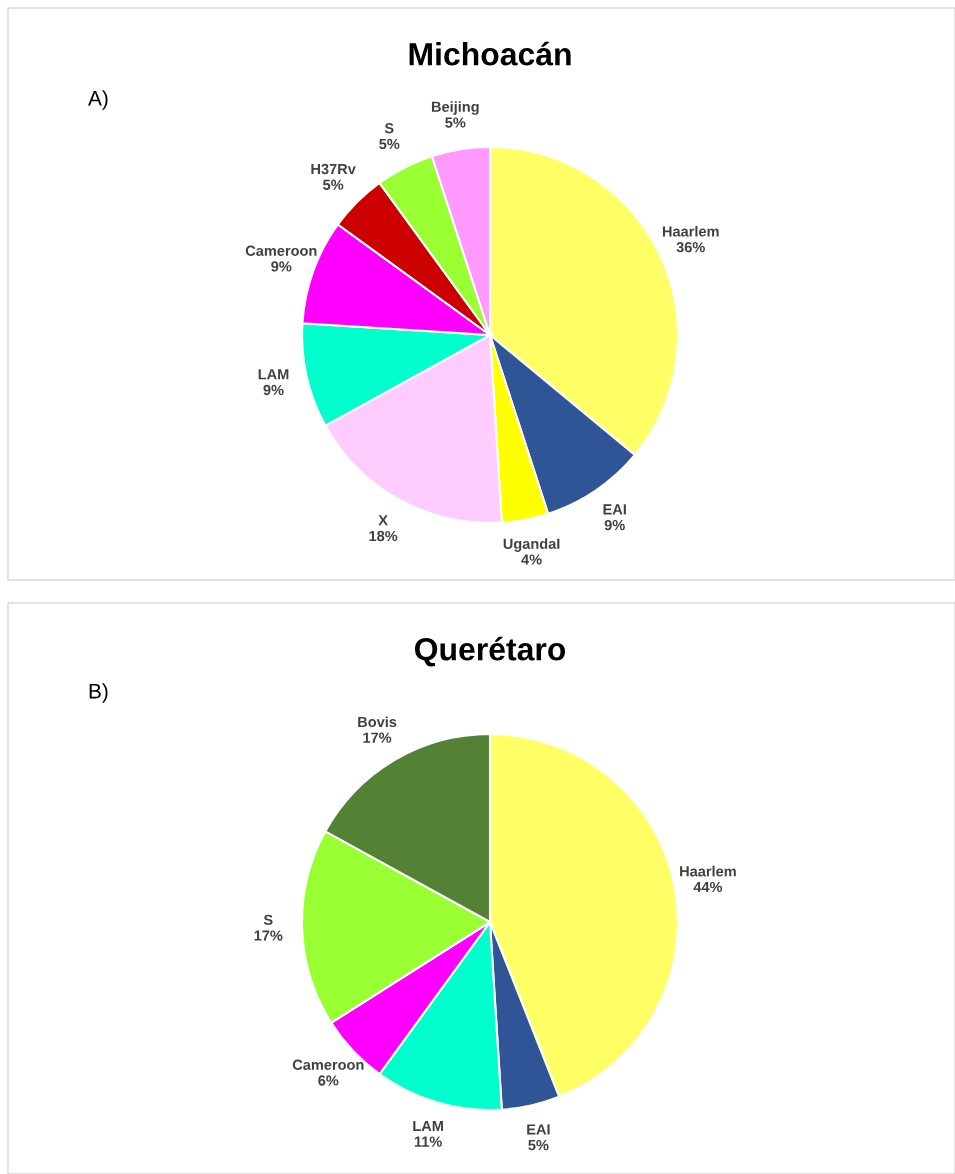 This screenshot has height=1174, width=955. Describe the element at coordinates (328, 1080) in the screenshot. I see `data-label: 6%` at that location.